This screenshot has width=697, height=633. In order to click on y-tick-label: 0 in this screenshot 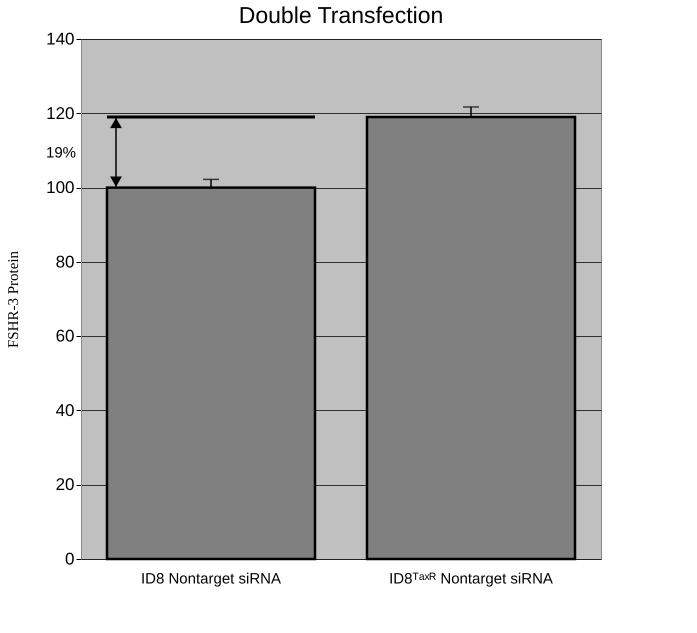, I will do `click(69, 559)`.